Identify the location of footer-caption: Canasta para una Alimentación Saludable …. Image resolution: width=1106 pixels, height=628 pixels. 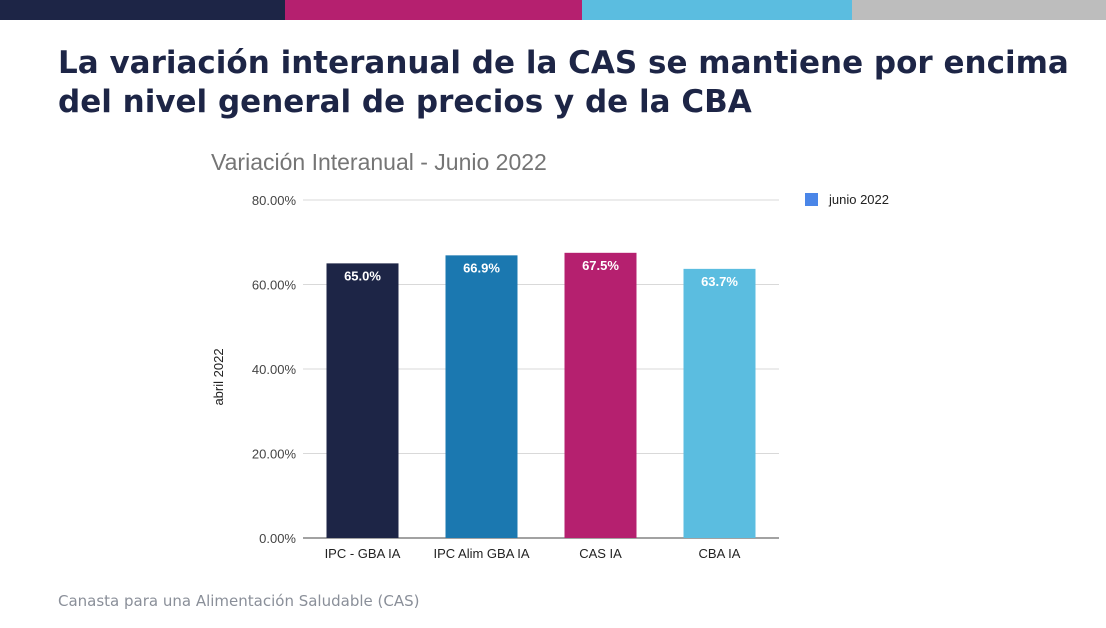
(239, 601).